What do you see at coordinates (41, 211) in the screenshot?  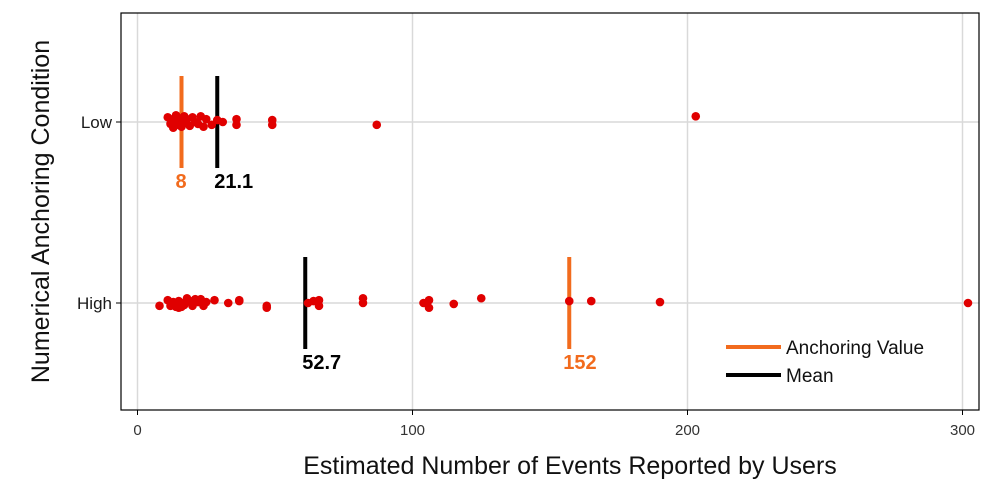 I see `y-axis-title: Numerical Anchoring Condition` at bounding box center [41, 211].